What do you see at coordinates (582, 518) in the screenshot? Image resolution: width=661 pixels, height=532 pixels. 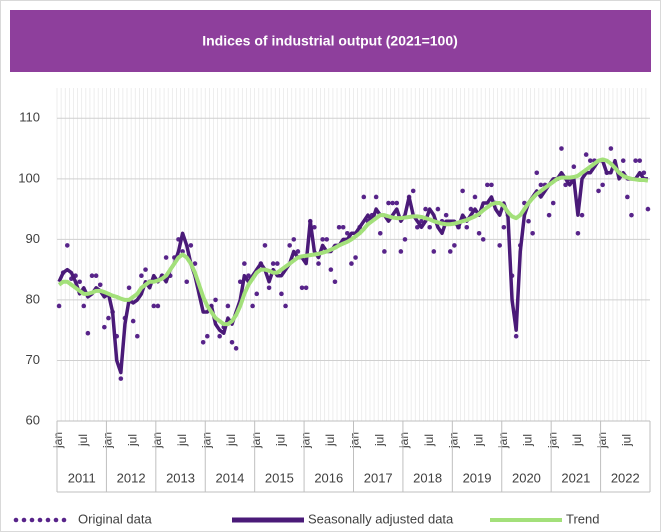 I see `legend-label: Trend` at bounding box center [582, 518].